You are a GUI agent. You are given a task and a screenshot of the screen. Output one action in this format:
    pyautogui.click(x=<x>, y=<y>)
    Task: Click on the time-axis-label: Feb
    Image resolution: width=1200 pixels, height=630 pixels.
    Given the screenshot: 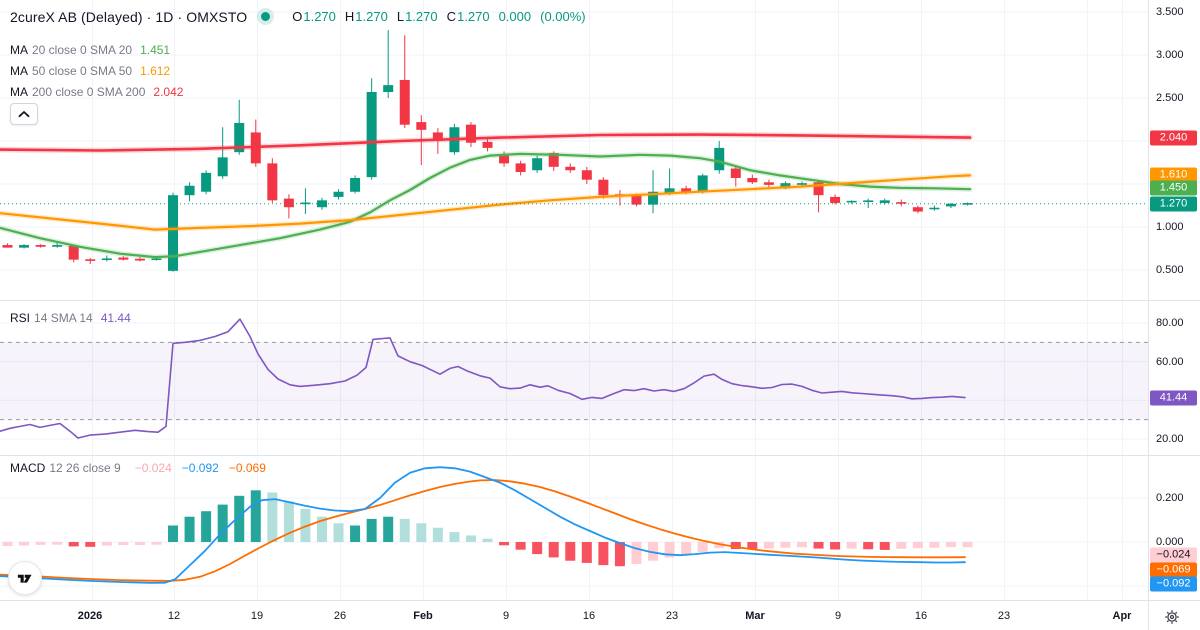 What is the action you would take?
    pyautogui.click(x=423, y=616)
    